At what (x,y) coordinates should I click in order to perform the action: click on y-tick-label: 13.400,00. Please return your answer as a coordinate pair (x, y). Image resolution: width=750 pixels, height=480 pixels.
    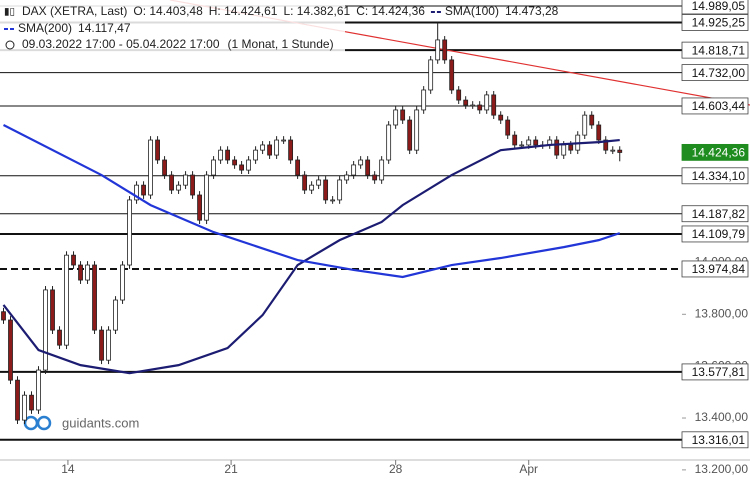
    Looking at the image, I should click on (722, 417).